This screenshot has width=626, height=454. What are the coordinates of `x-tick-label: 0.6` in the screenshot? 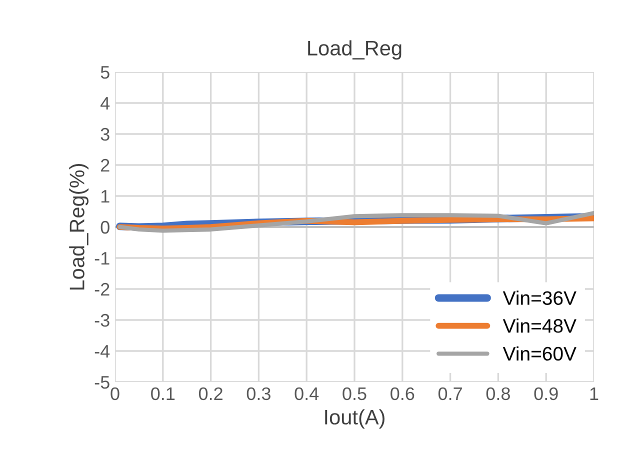 It's located at (402, 393).